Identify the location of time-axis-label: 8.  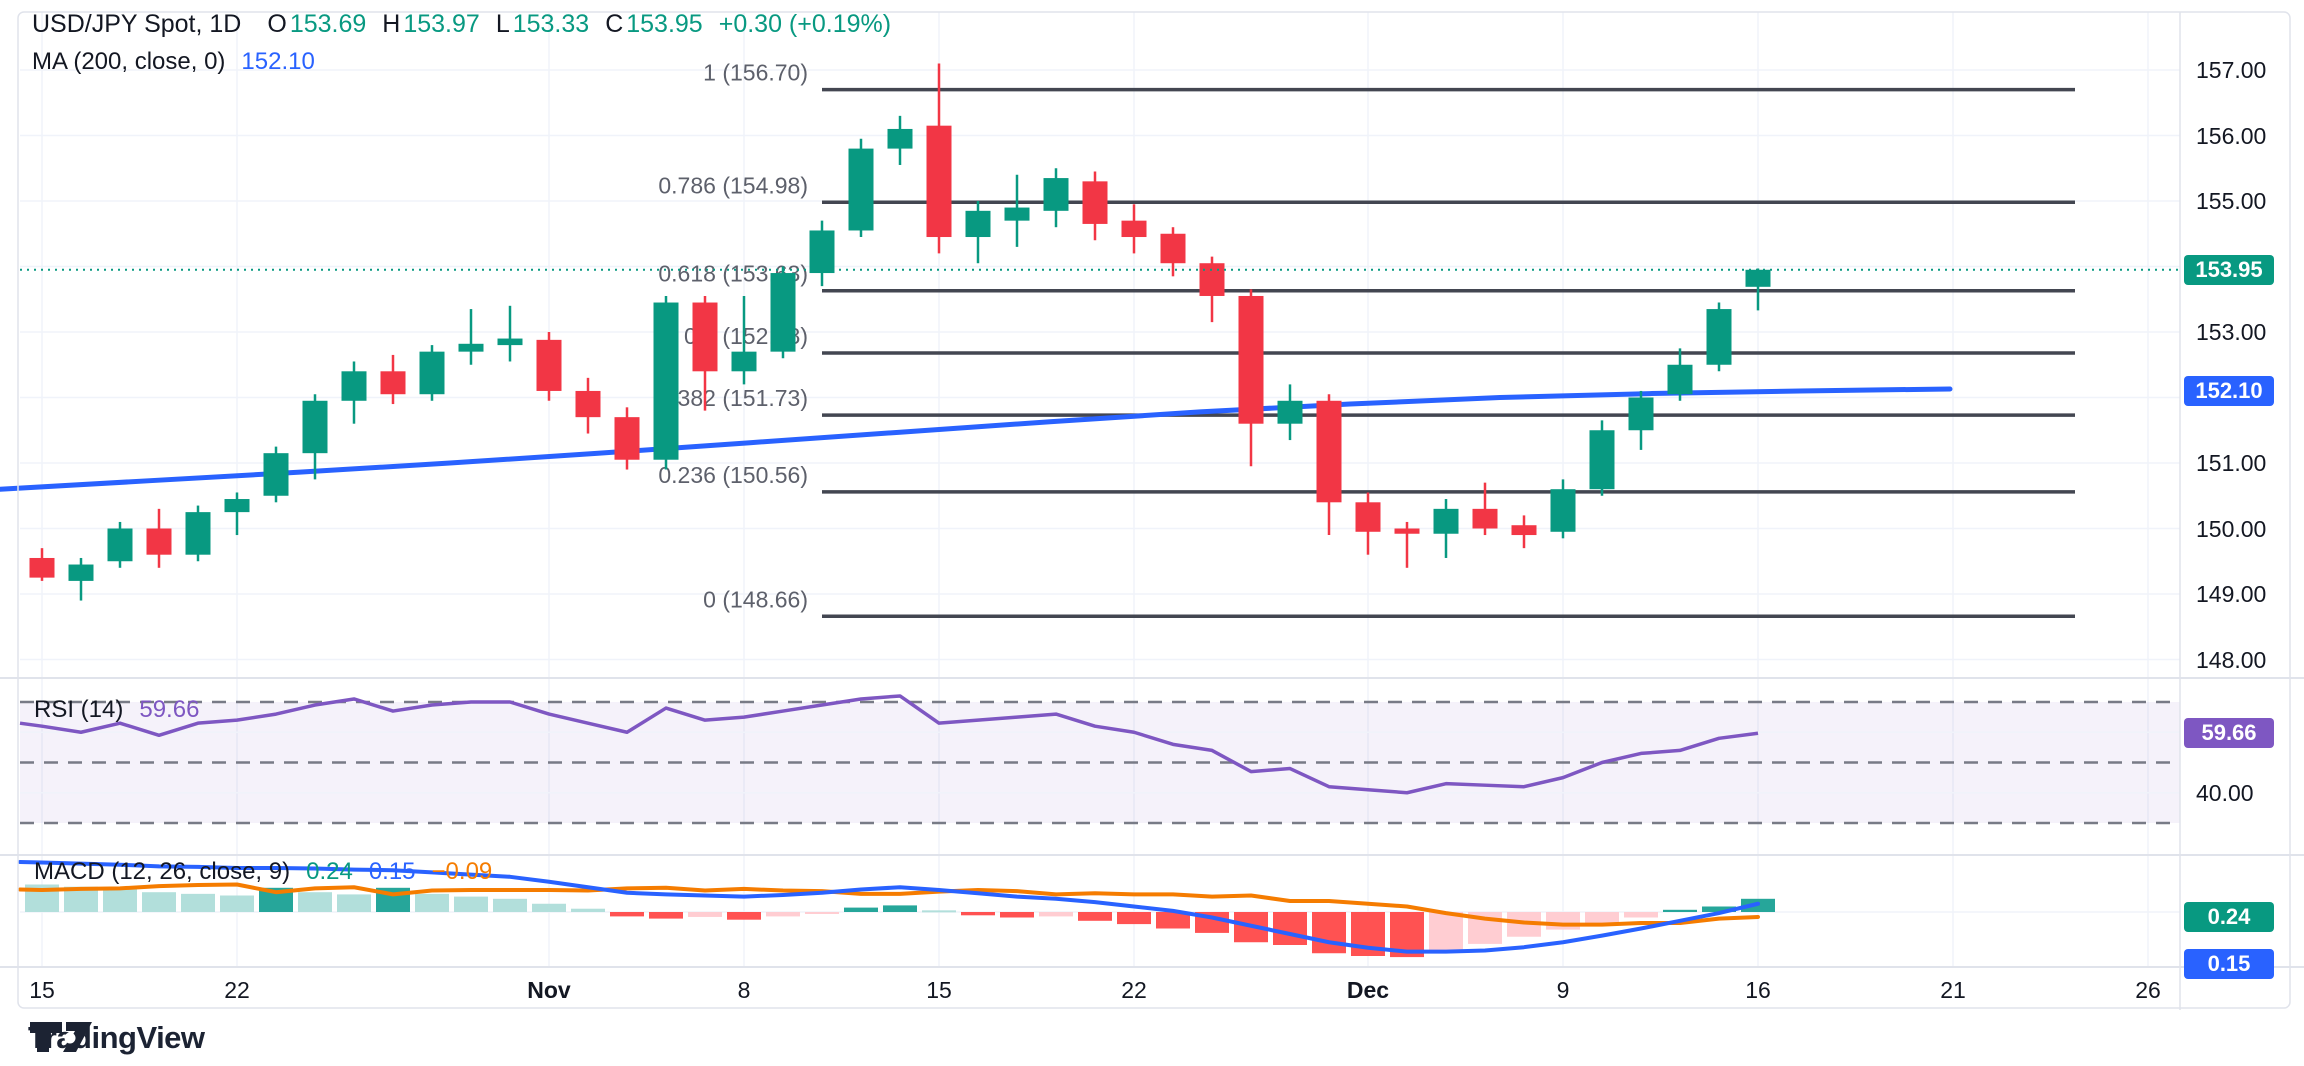
(744, 990).